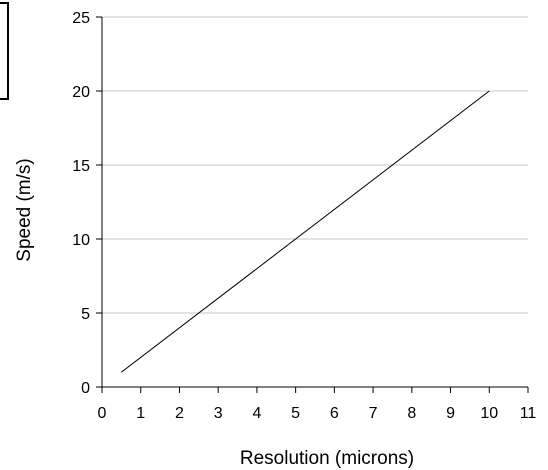 The width and height of the screenshot is (548, 470). What do you see at coordinates (87, 203) in the screenshot?
I see `y-ticks: 0 5 10 15 20 25` at bounding box center [87, 203].